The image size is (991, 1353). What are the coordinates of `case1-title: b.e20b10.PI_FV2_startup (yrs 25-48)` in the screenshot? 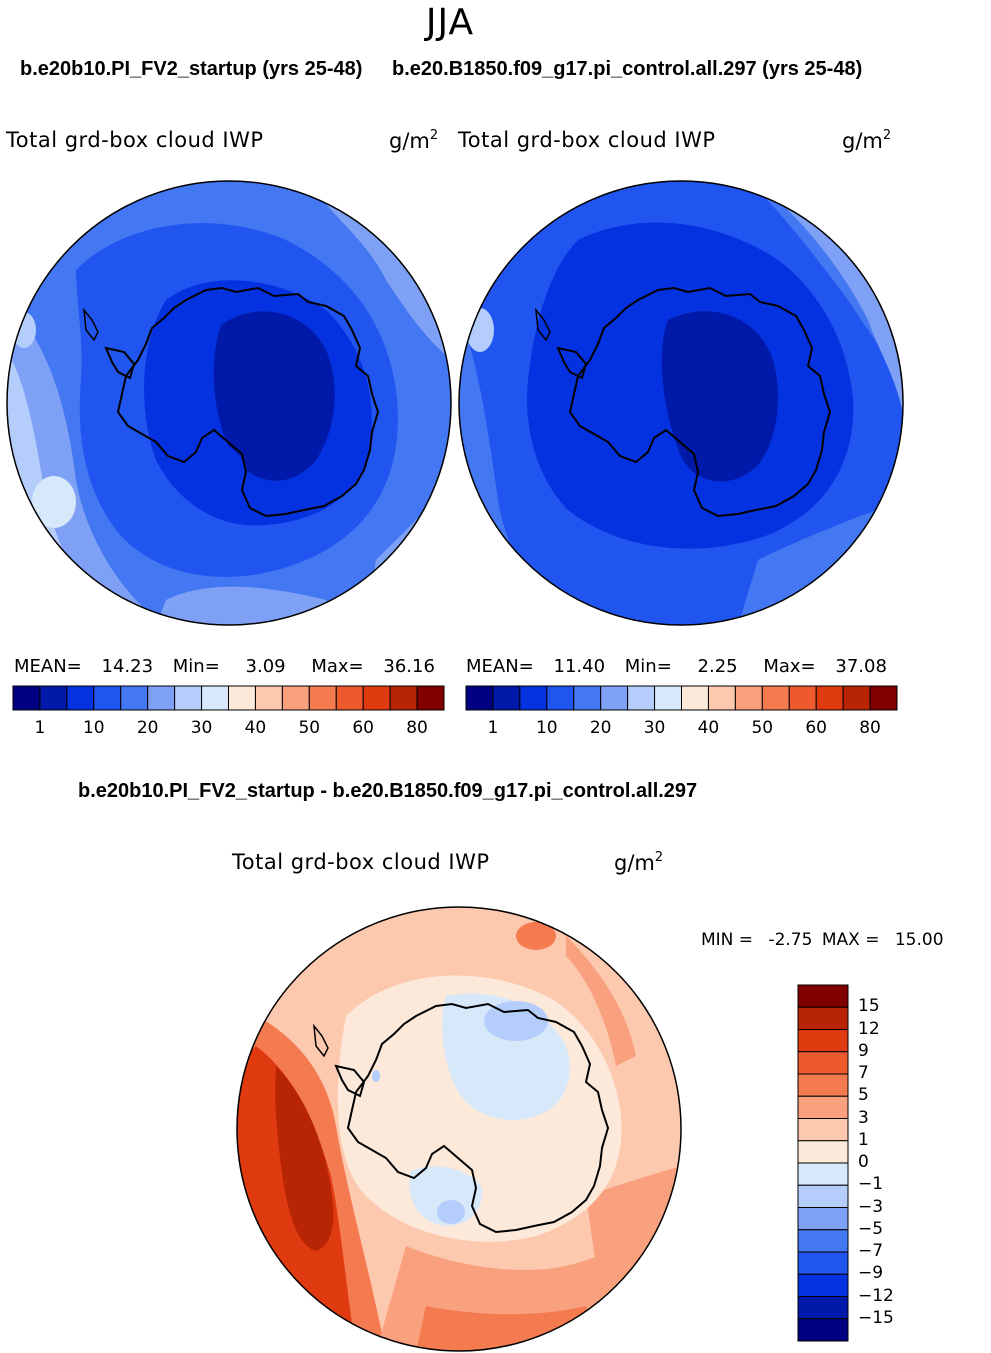 It's located at (191, 69).